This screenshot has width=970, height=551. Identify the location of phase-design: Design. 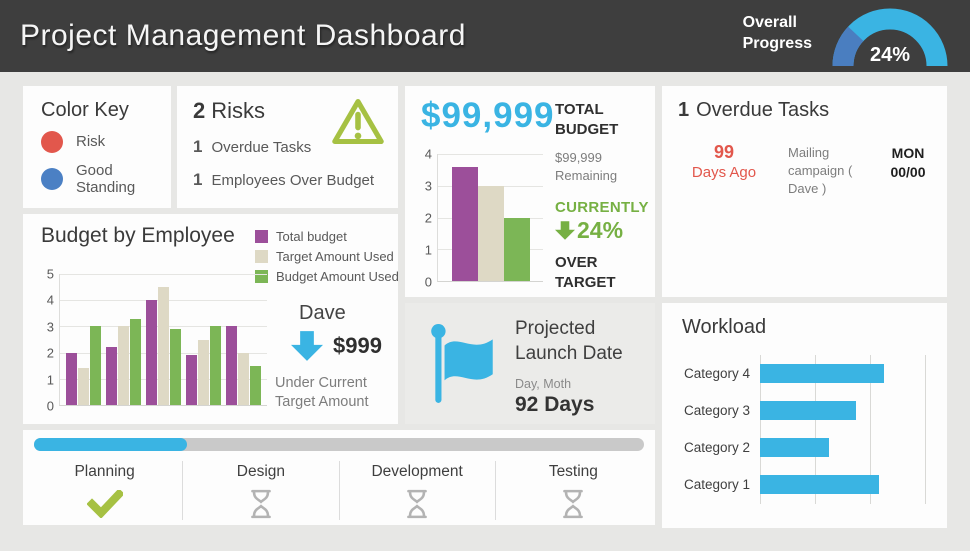
(260, 490).